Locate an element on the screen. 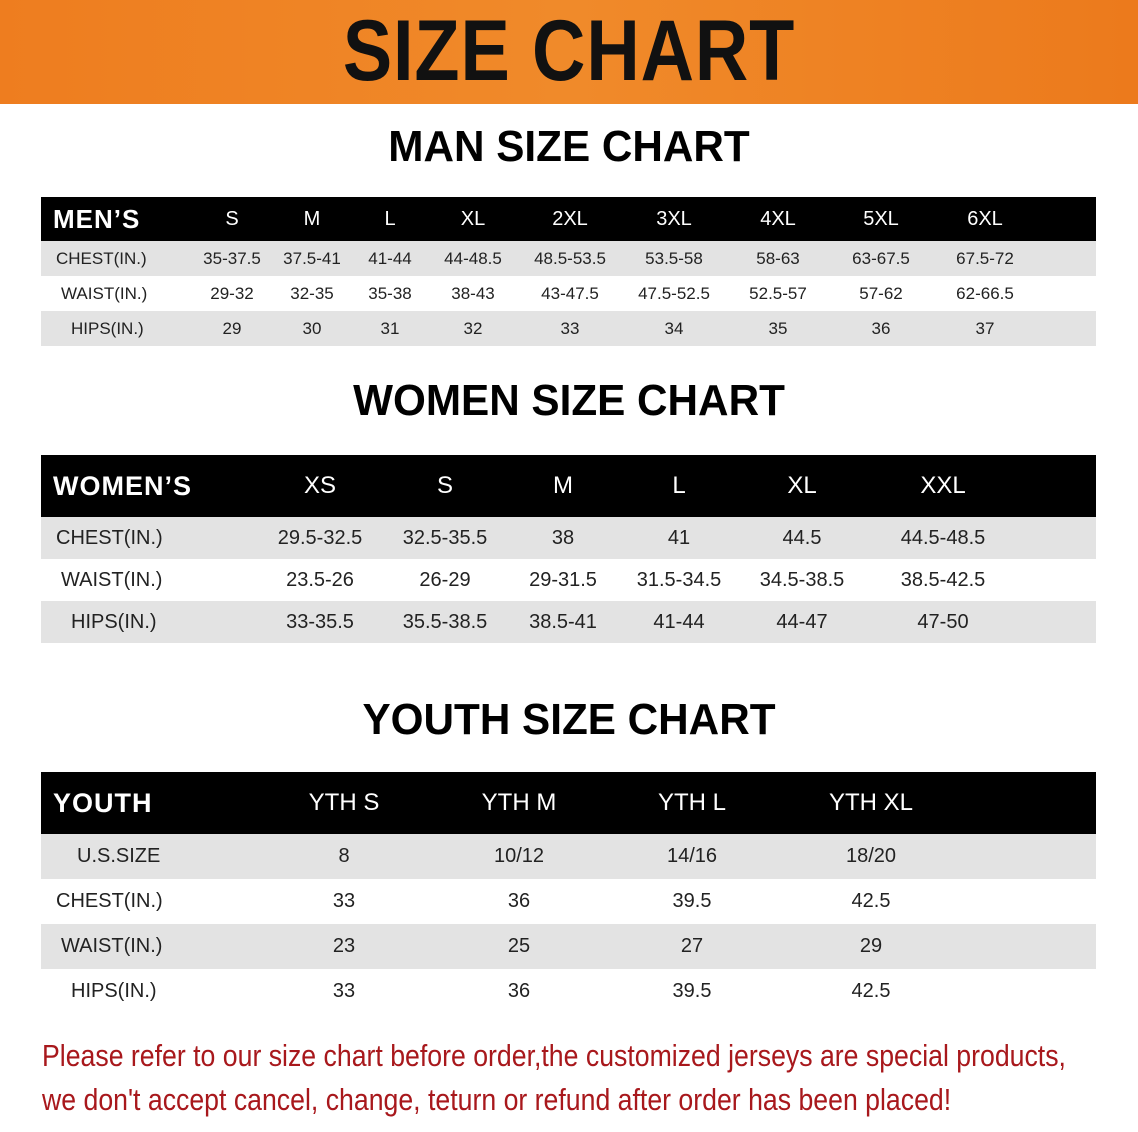 The height and width of the screenshot is (1132, 1138). table-cell: 31 is located at coordinates (390, 328).